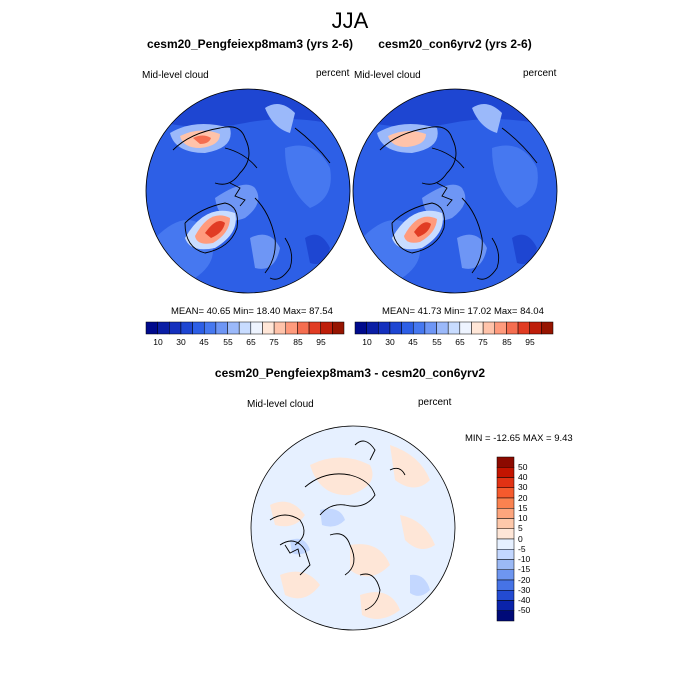 The width and height of the screenshot is (700, 700). Describe the element at coordinates (523, 477) in the screenshot. I see `diff-cb-label: 40` at that location.